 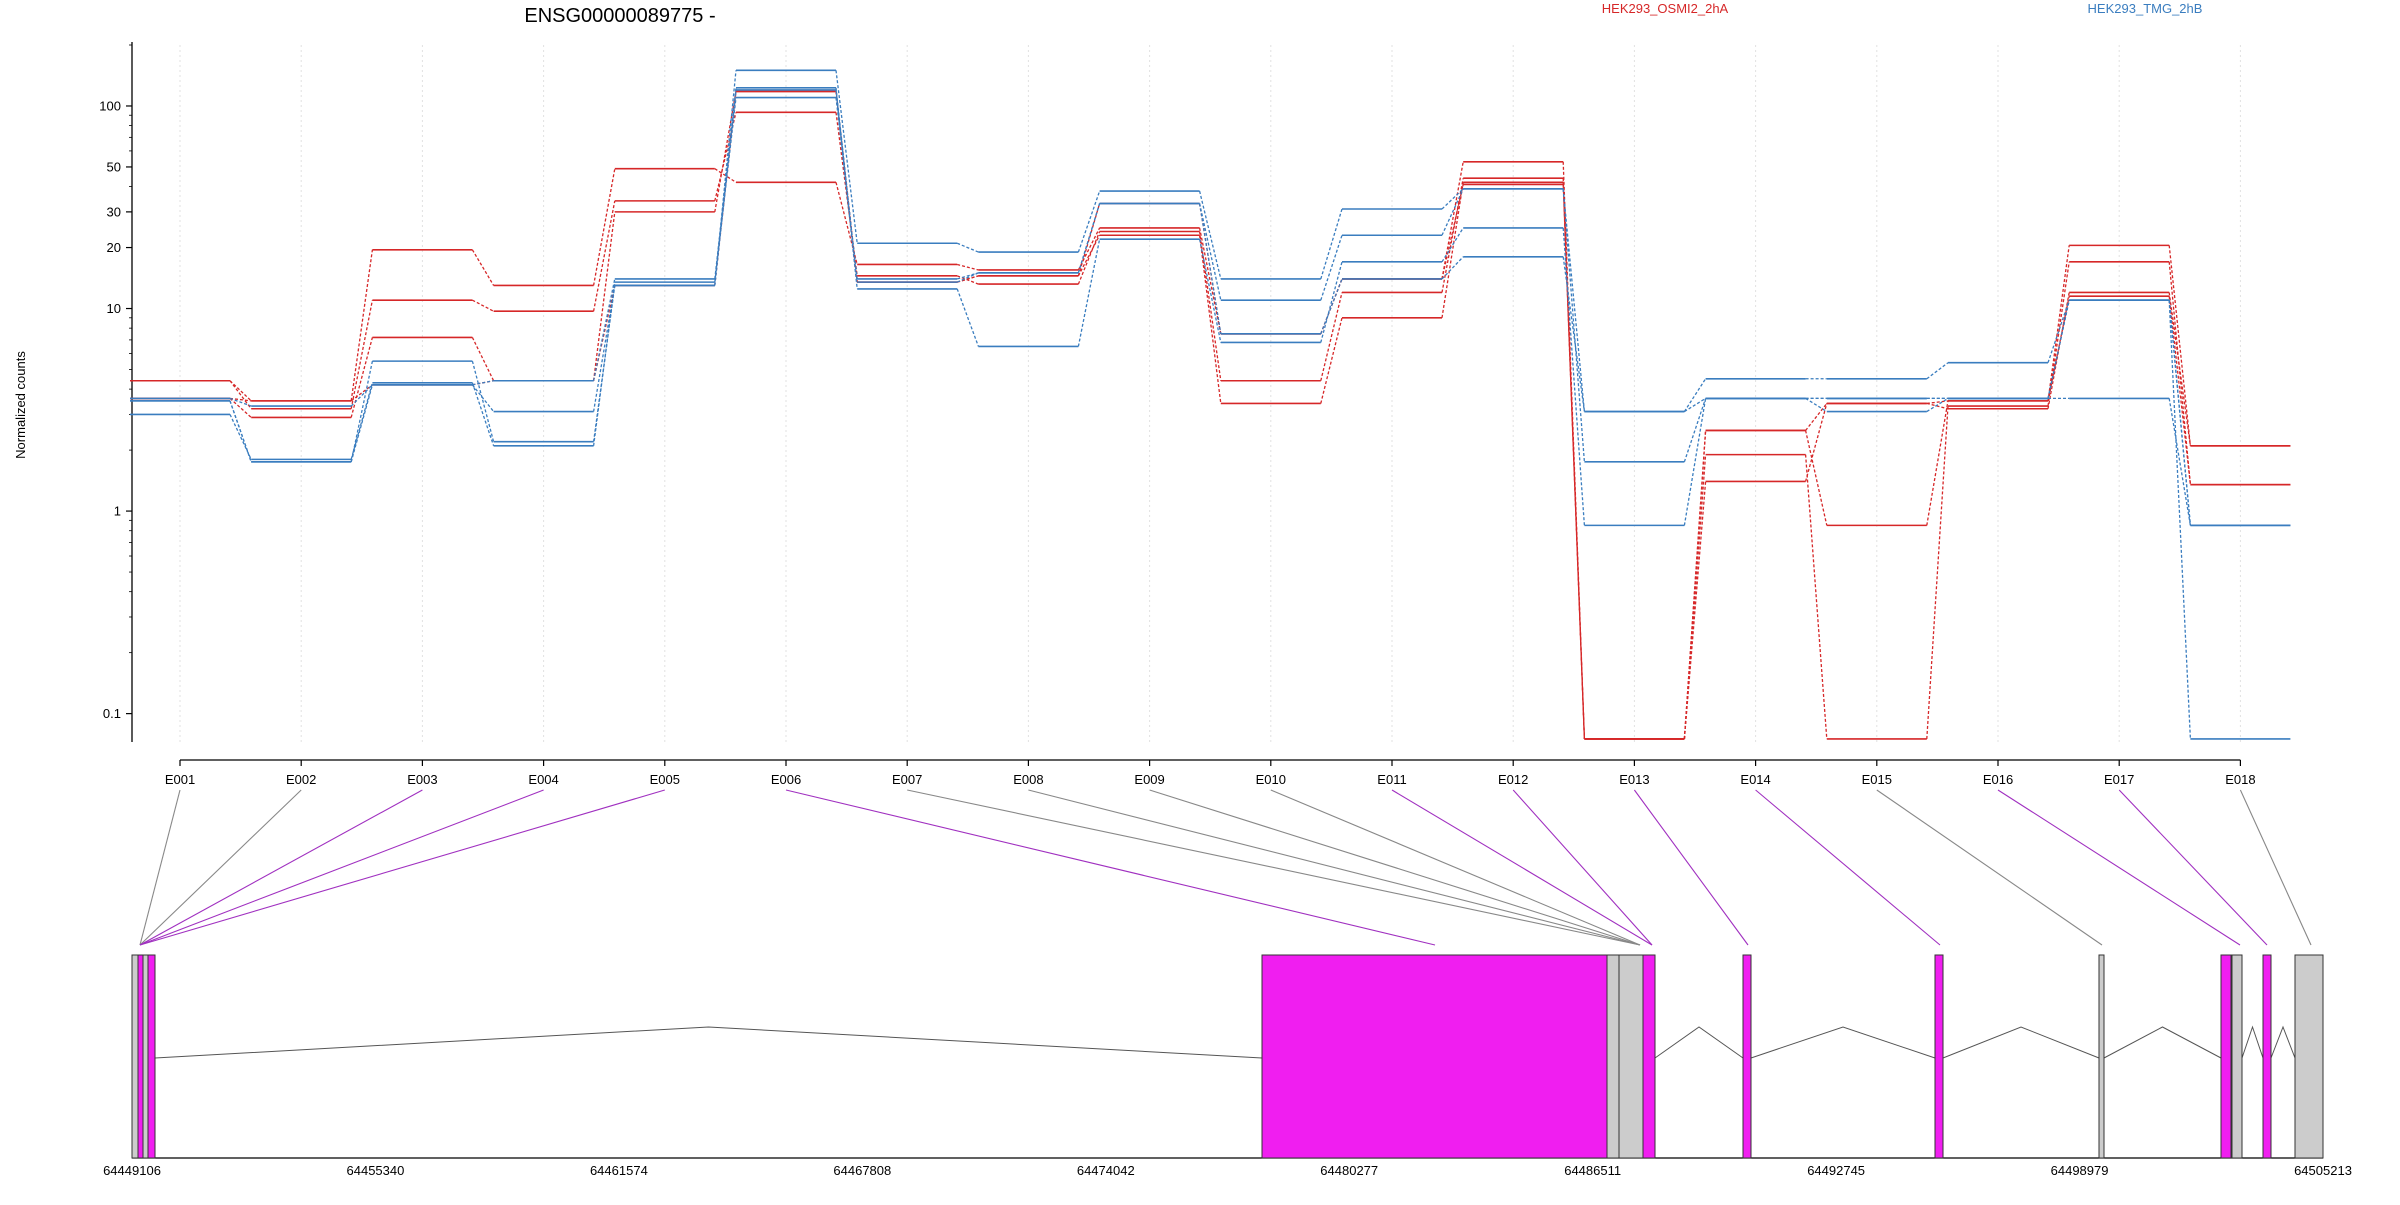 What do you see at coordinates (2145, 8) in the screenshot?
I see `legend-label-tmg: HEK293_TMG_2hB` at bounding box center [2145, 8].